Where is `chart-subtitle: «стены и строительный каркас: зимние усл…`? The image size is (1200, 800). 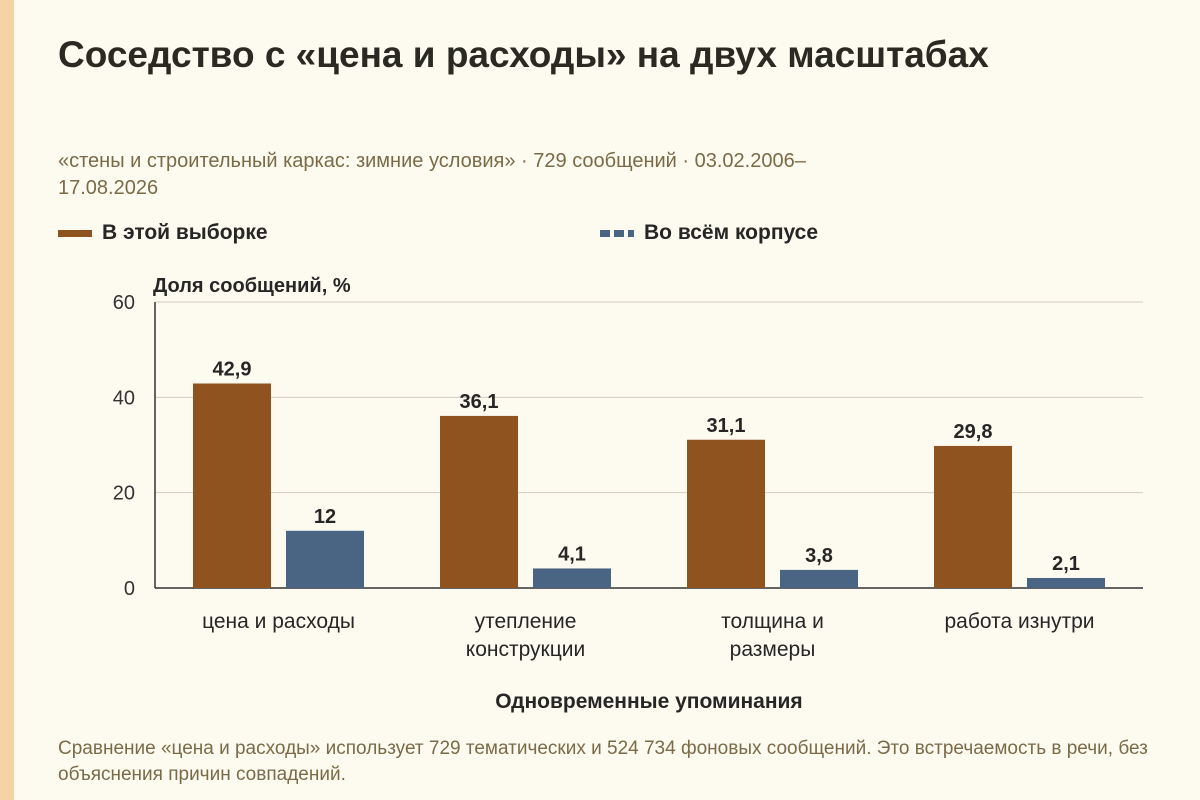
chart-subtitle: «стены и строительный каркас: зимние усл… is located at coordinates (432, 174).